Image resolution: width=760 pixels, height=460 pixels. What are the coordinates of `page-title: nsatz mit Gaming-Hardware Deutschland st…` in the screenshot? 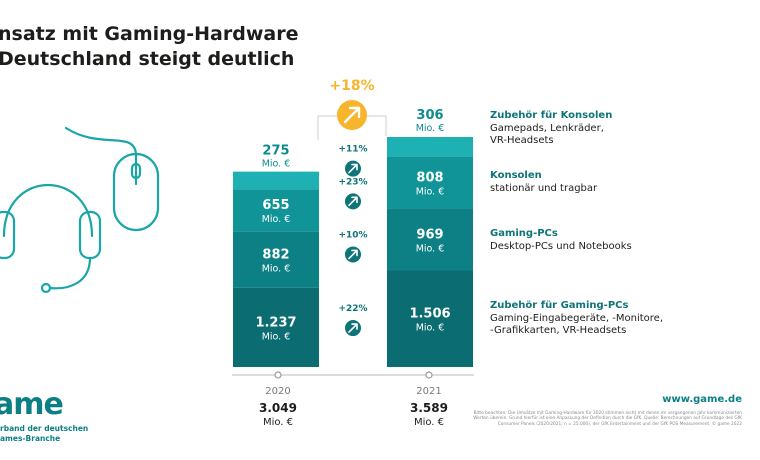 It's located at (149, 47).